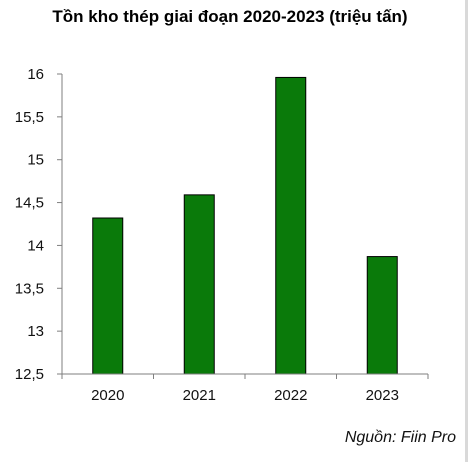  What do you see at coordinates (29, 288) in the screenshot?
I see `y-tick-label: 13,5` at bounding box center [29, 288].